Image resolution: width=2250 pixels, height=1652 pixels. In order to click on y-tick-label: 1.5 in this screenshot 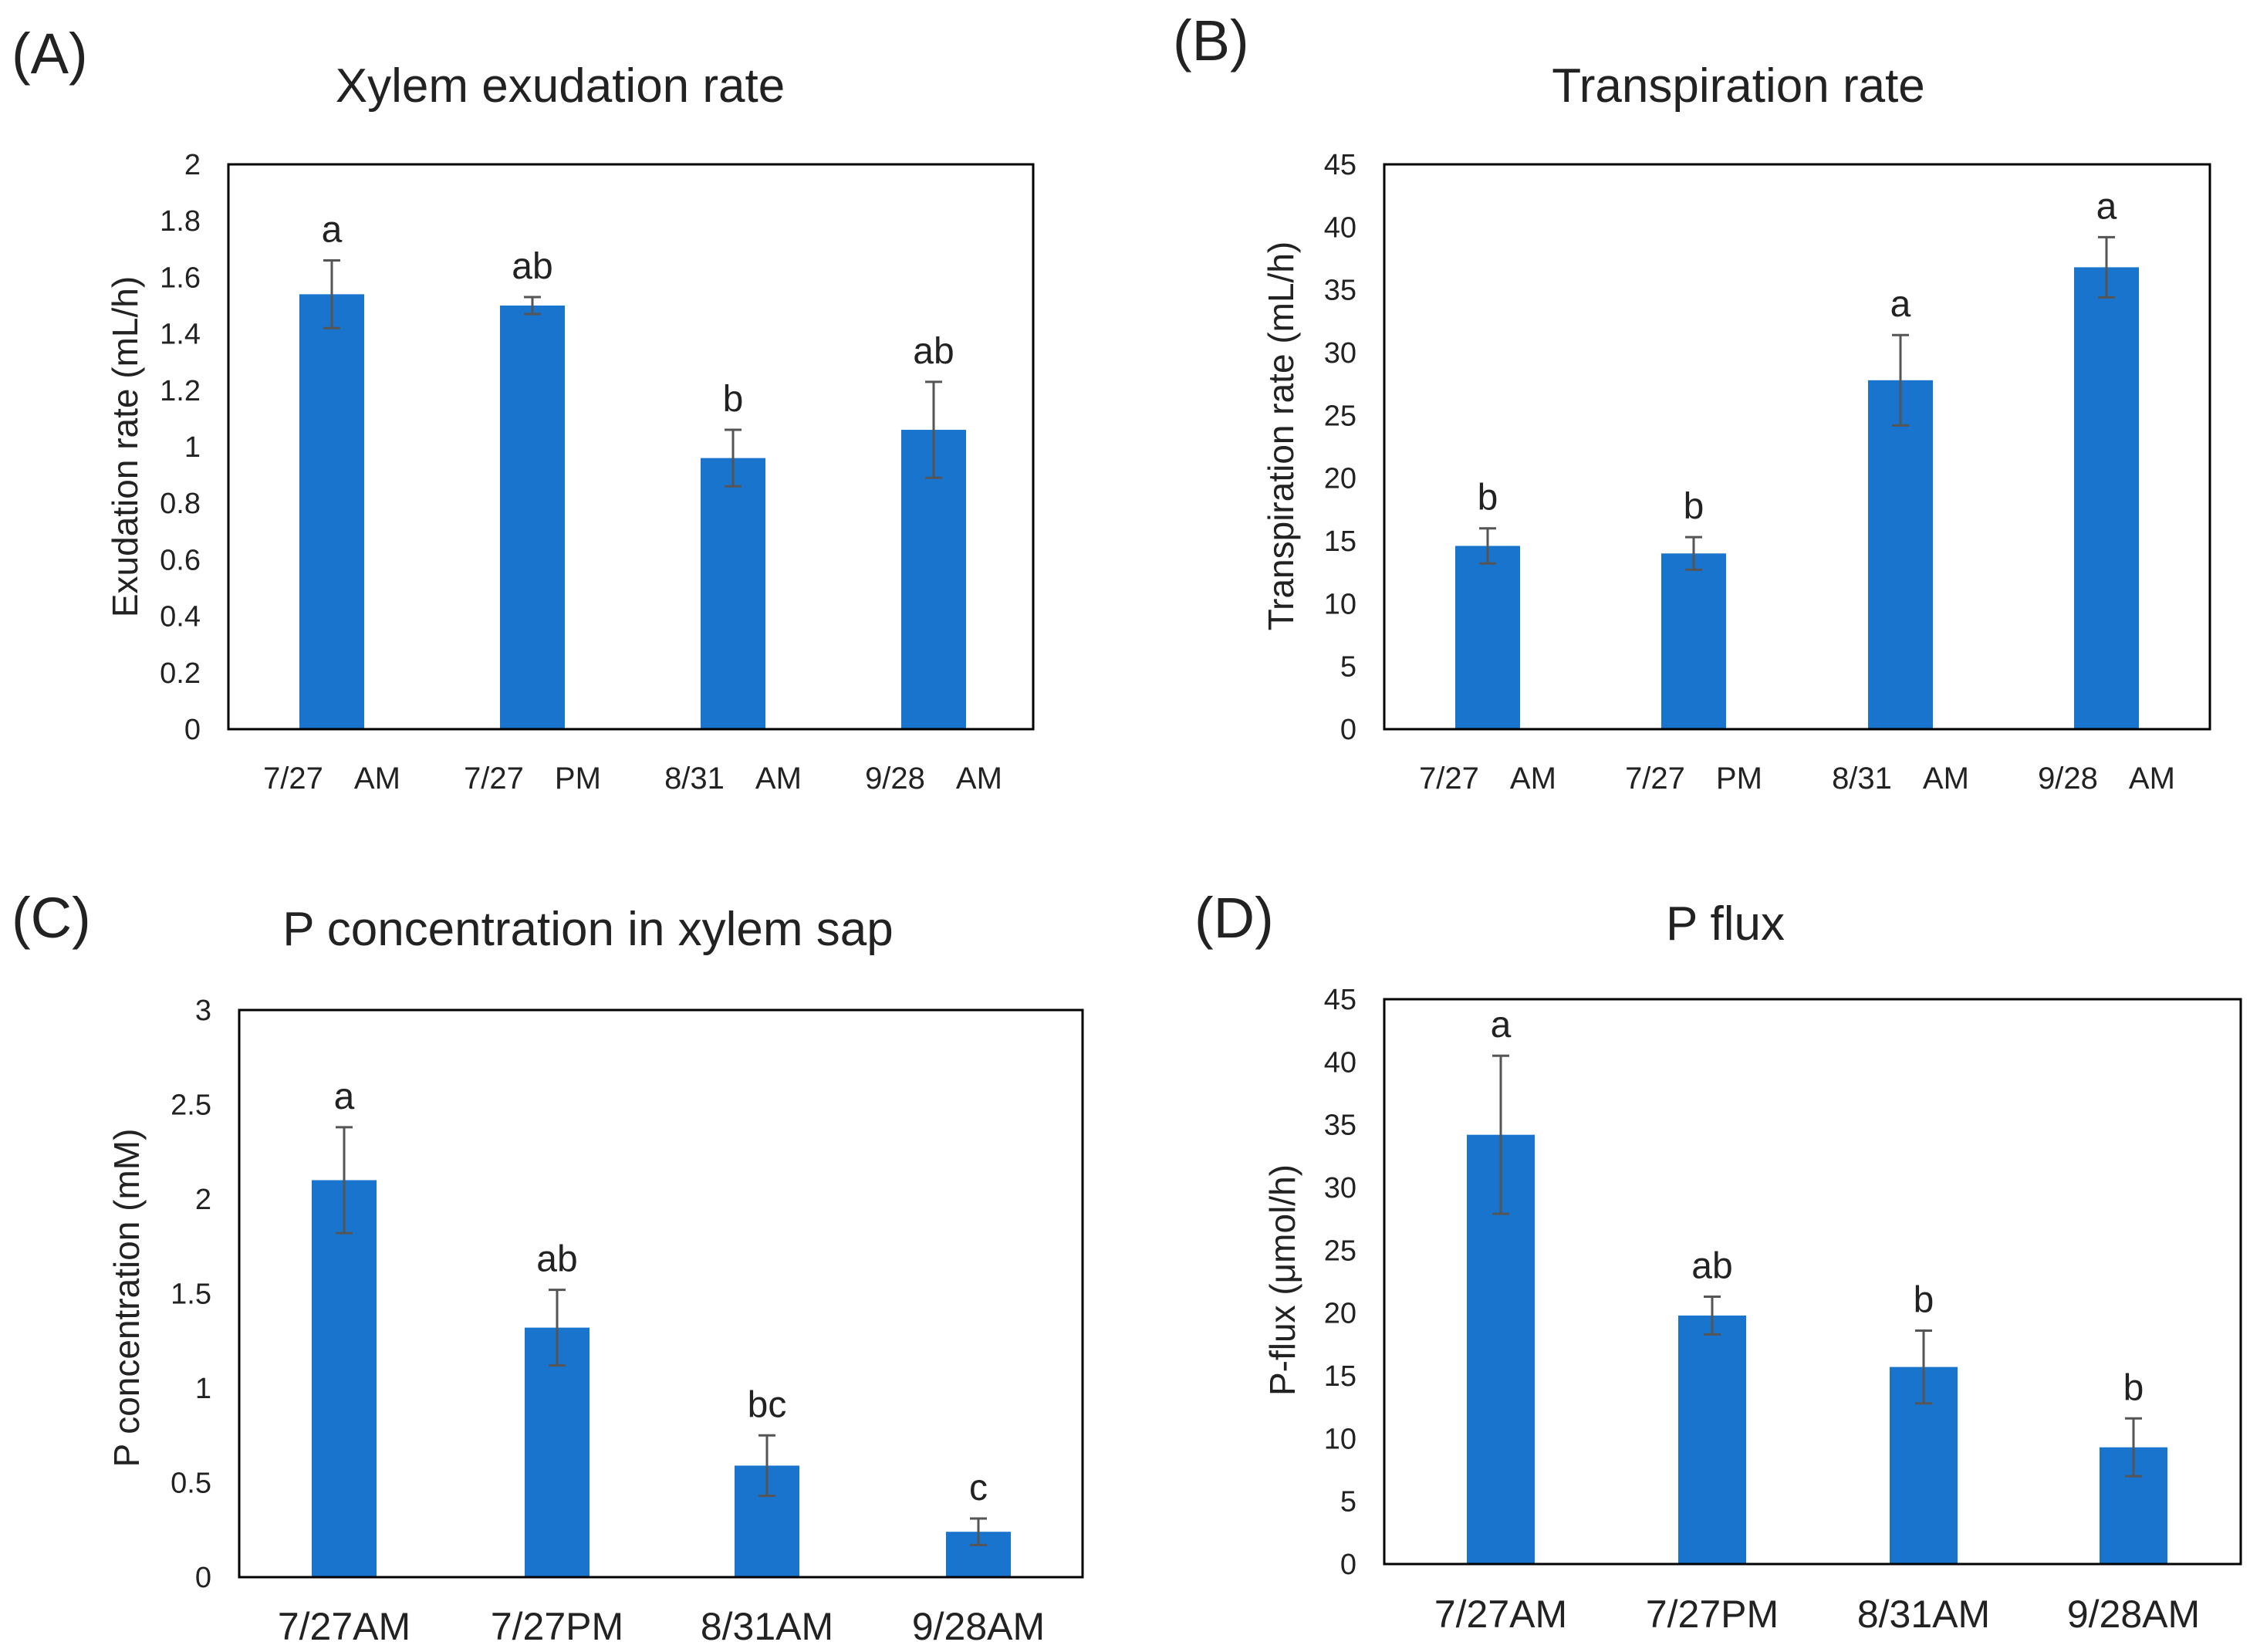, I will do `click(191, 1295)`.